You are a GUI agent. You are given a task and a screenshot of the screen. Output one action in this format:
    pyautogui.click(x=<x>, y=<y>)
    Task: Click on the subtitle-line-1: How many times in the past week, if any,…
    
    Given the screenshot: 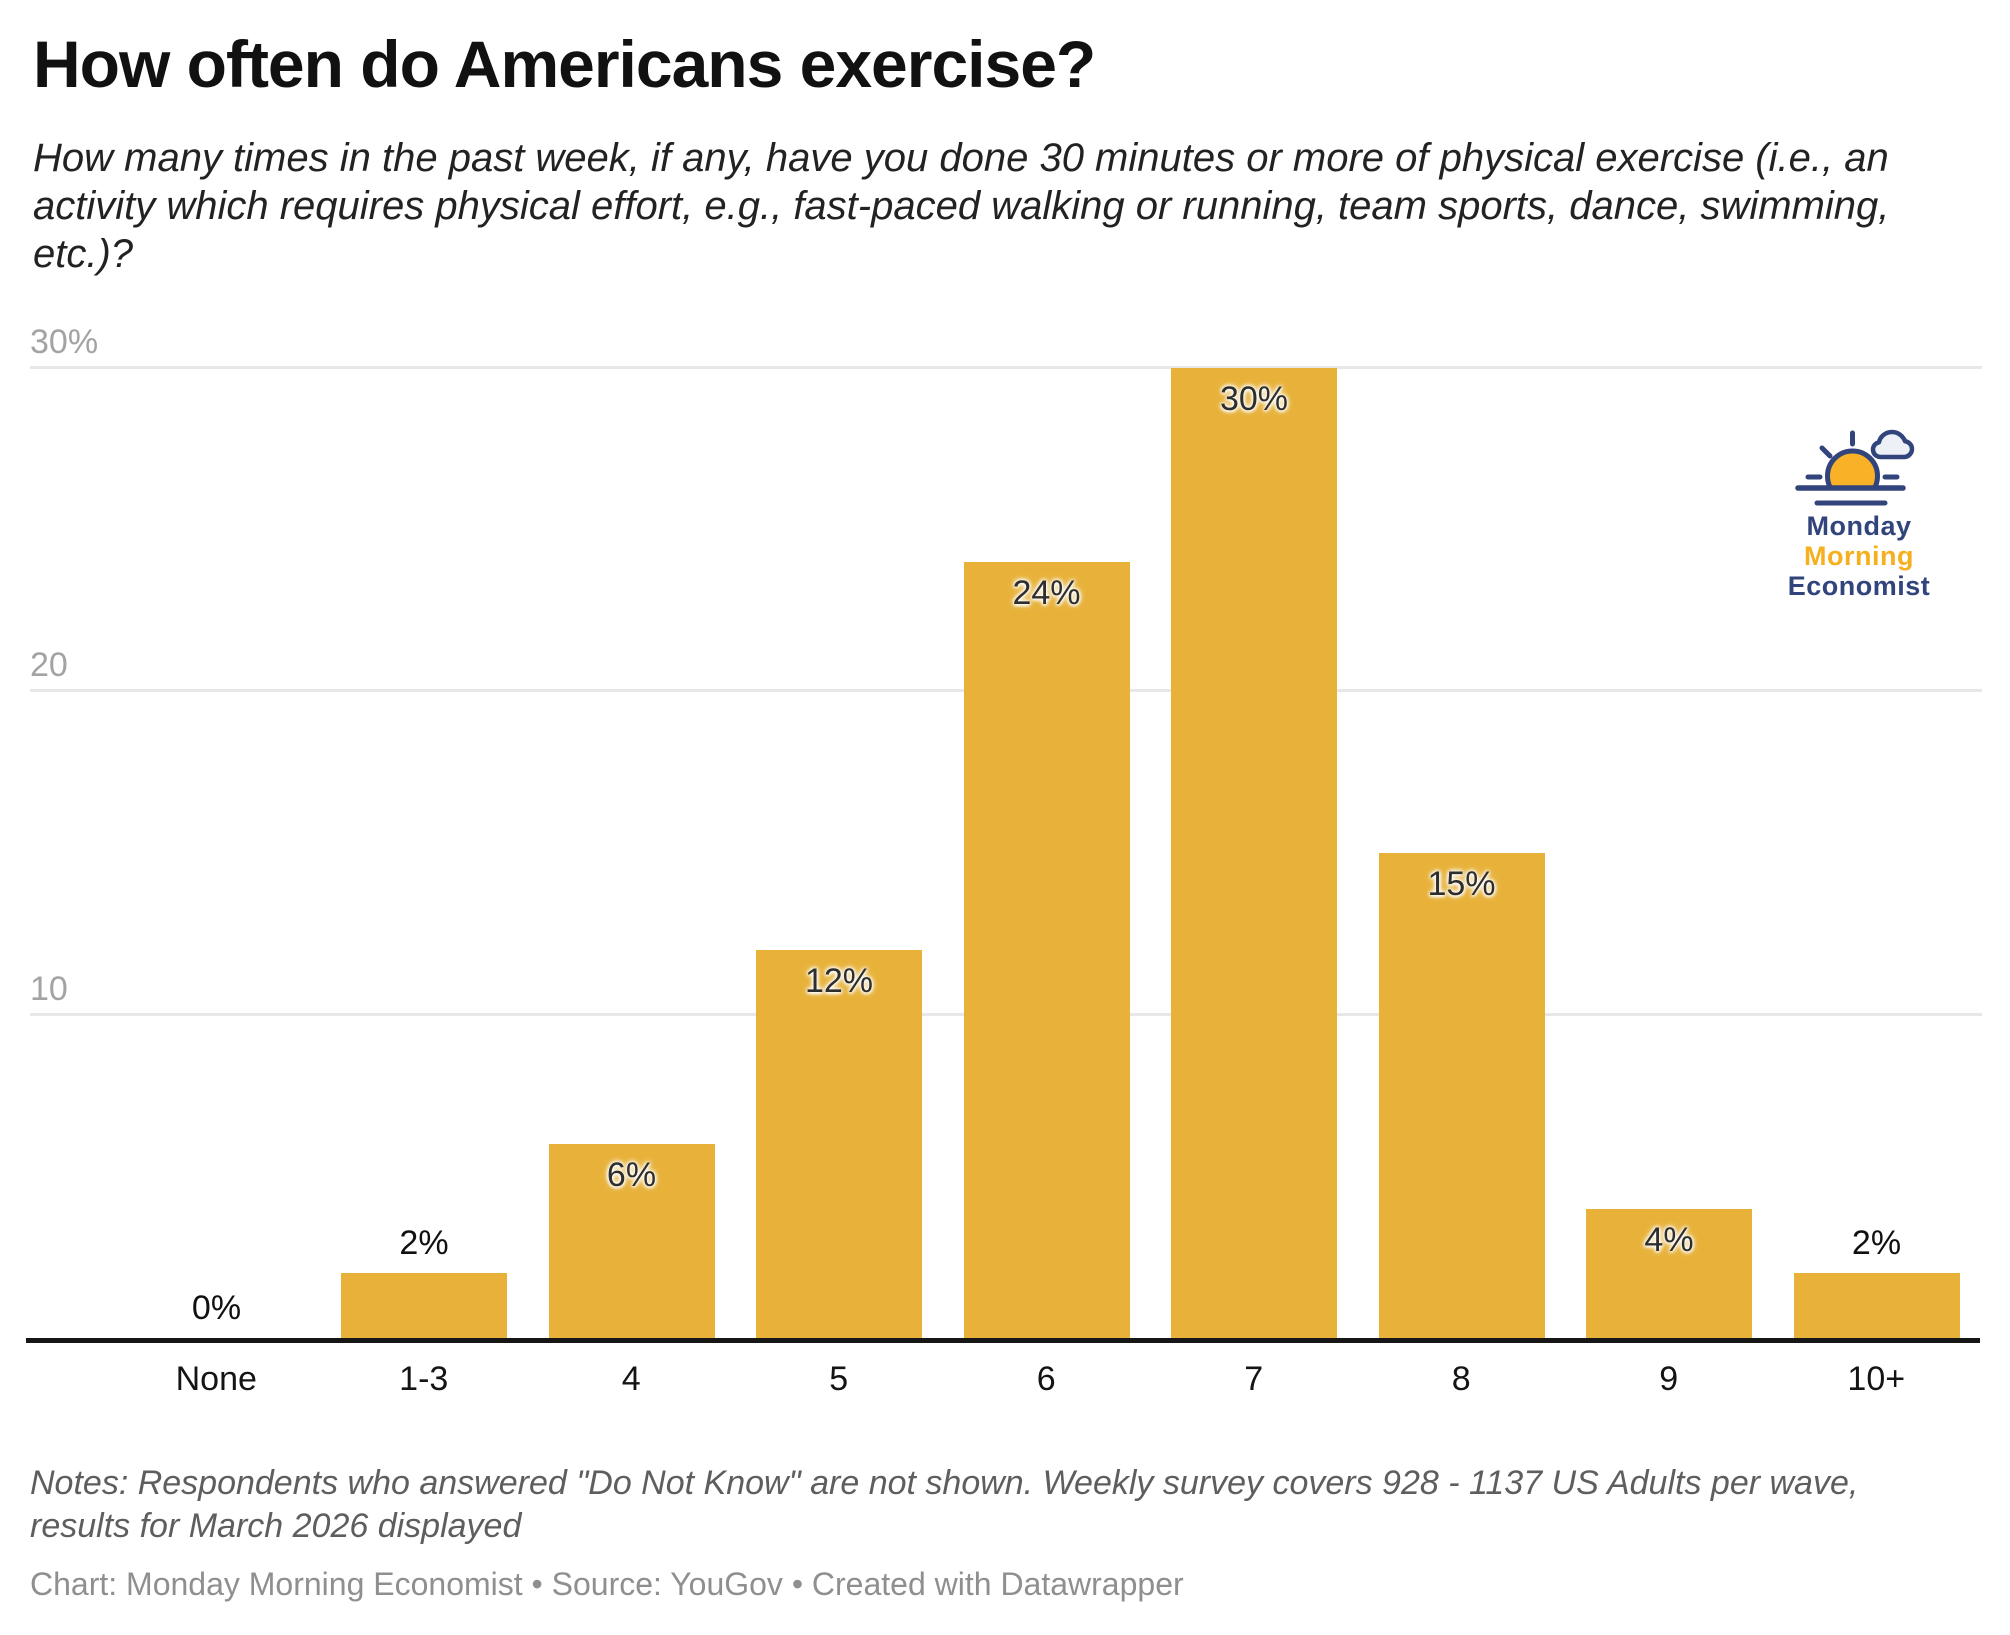 What is the action you would take?
    pyautogui.click(x=961, y=158)
    